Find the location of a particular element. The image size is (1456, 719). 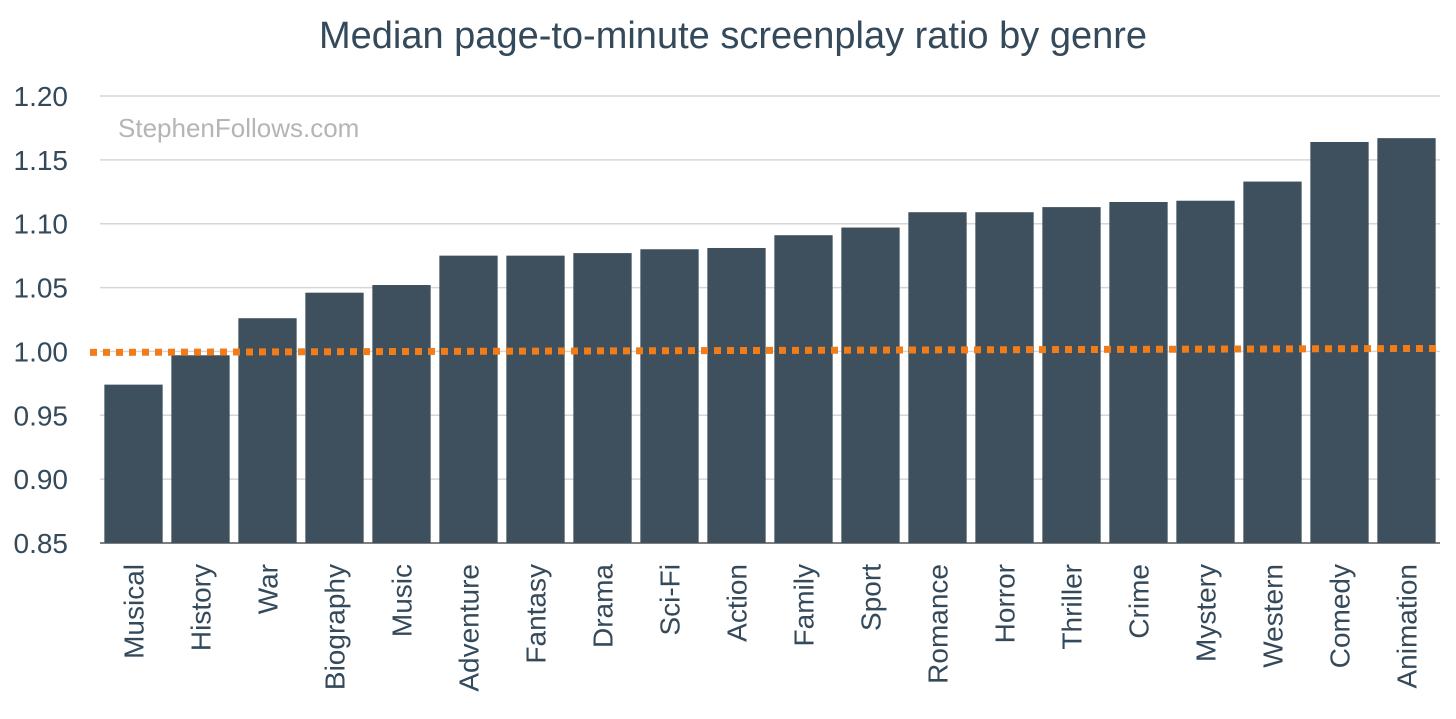

bar-thriller is located at coordinates (1071, 375).